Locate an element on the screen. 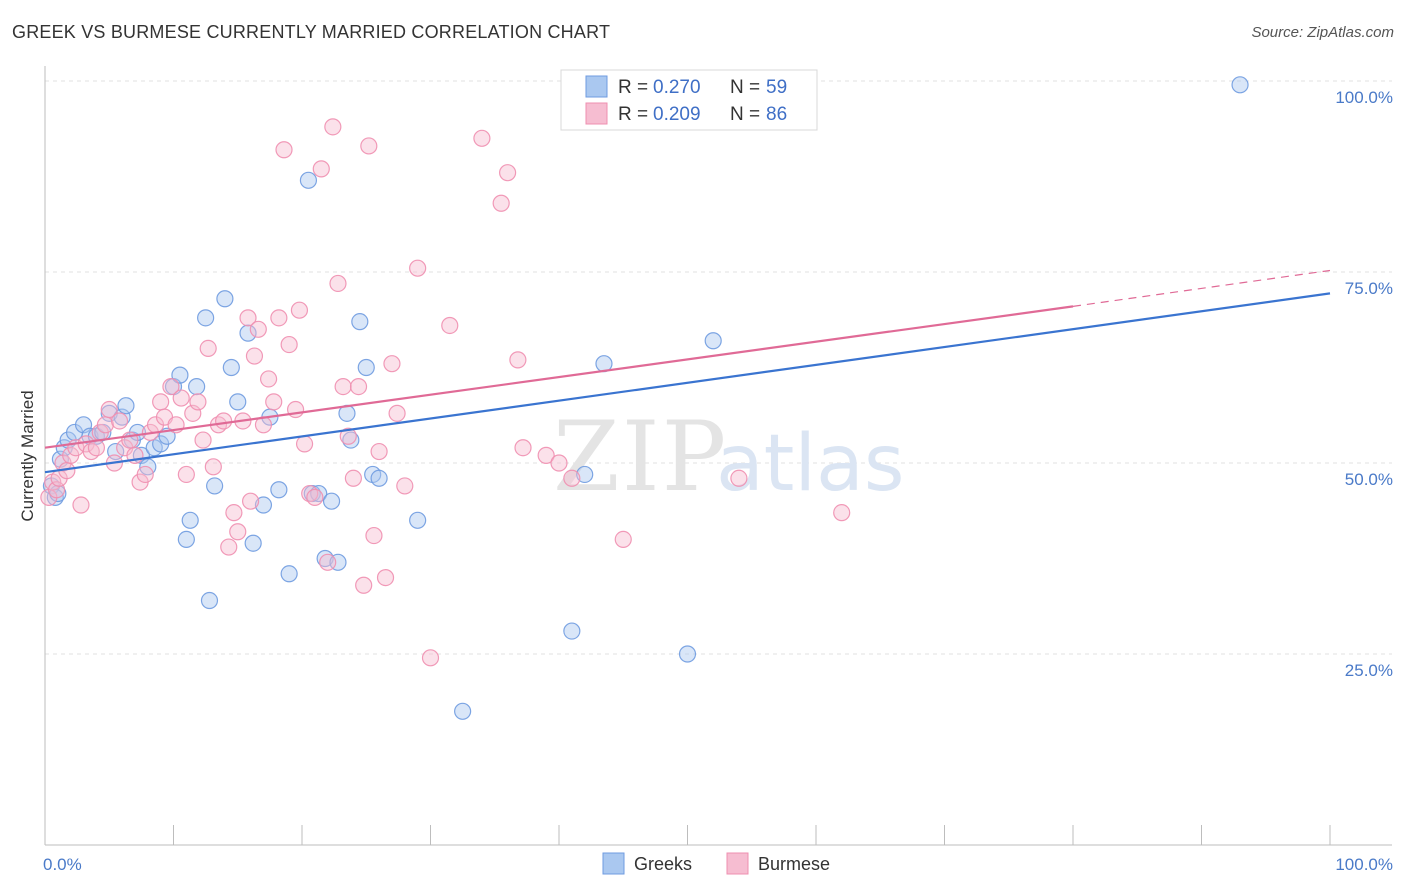  bottom-legend: Greeks Burmese is located at coordinates (716, 863).